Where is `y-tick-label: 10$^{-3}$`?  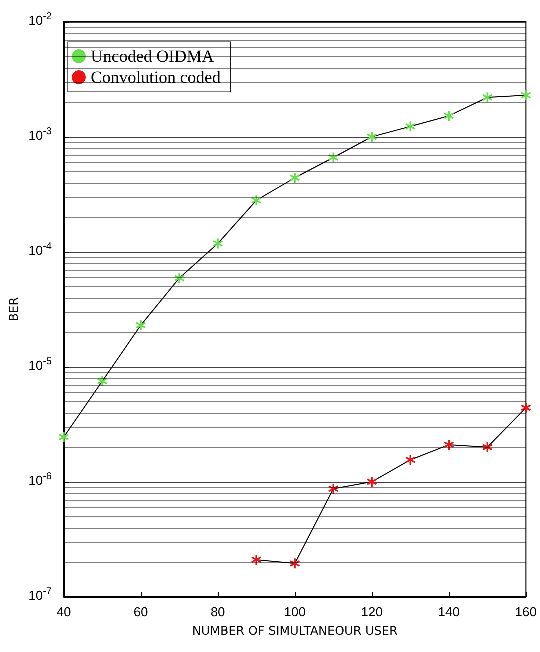 y-tick-label: 10$^{-3}$ is located at coordinates (40, 135).